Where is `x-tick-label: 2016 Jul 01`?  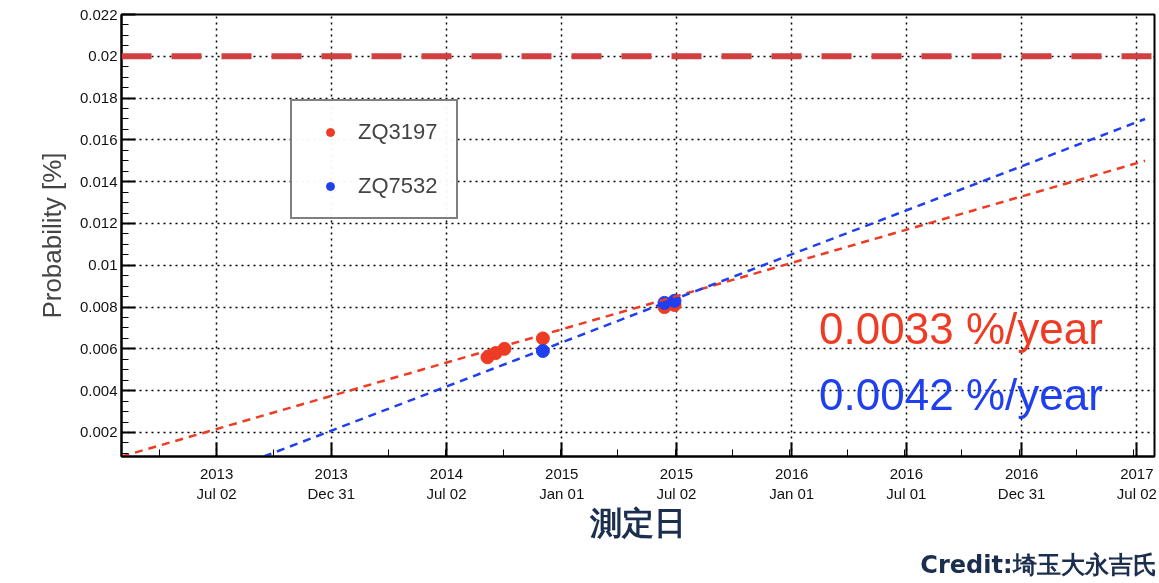
x-tick-label: 2016 Jul 01 is located at coordinates (906, 483).